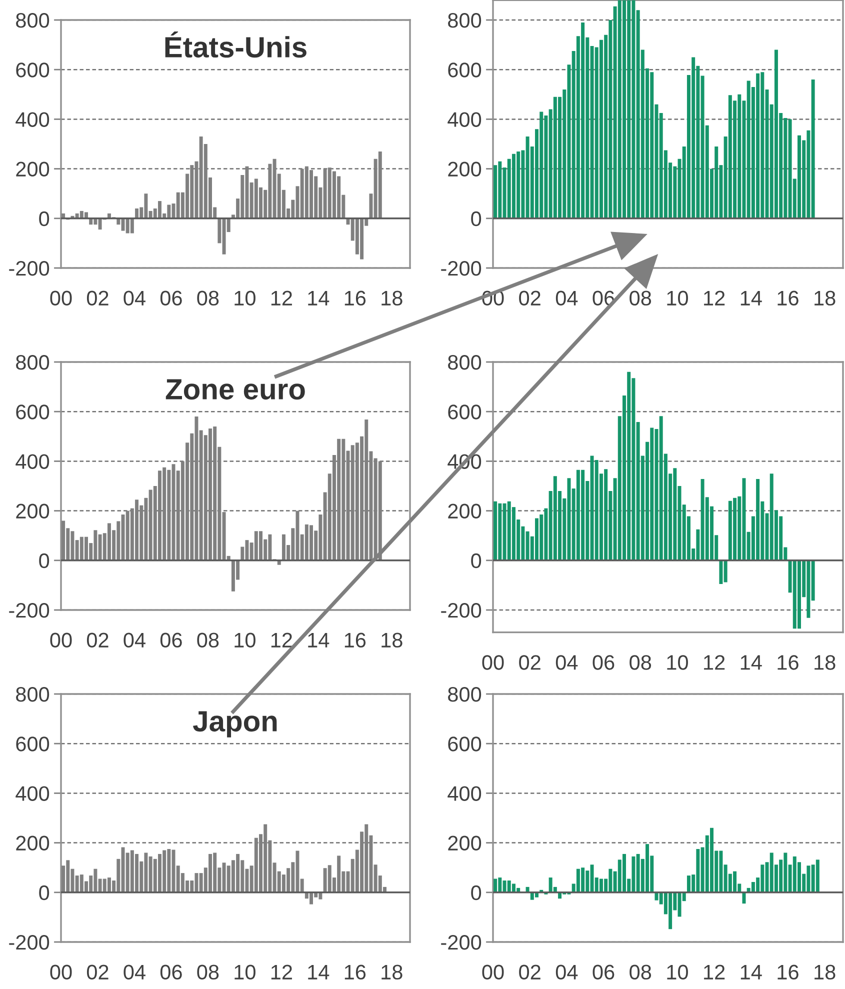 This screenshot has width=845, height=989. I want to click on chart-title: États-Unis, so click(235, 44).